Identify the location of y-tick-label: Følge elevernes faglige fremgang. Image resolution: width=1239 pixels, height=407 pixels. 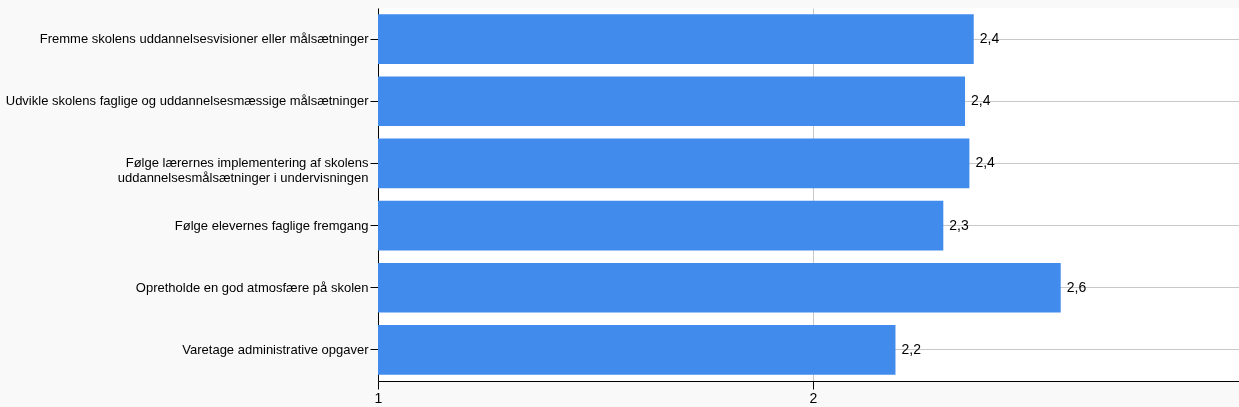
(271, 225).